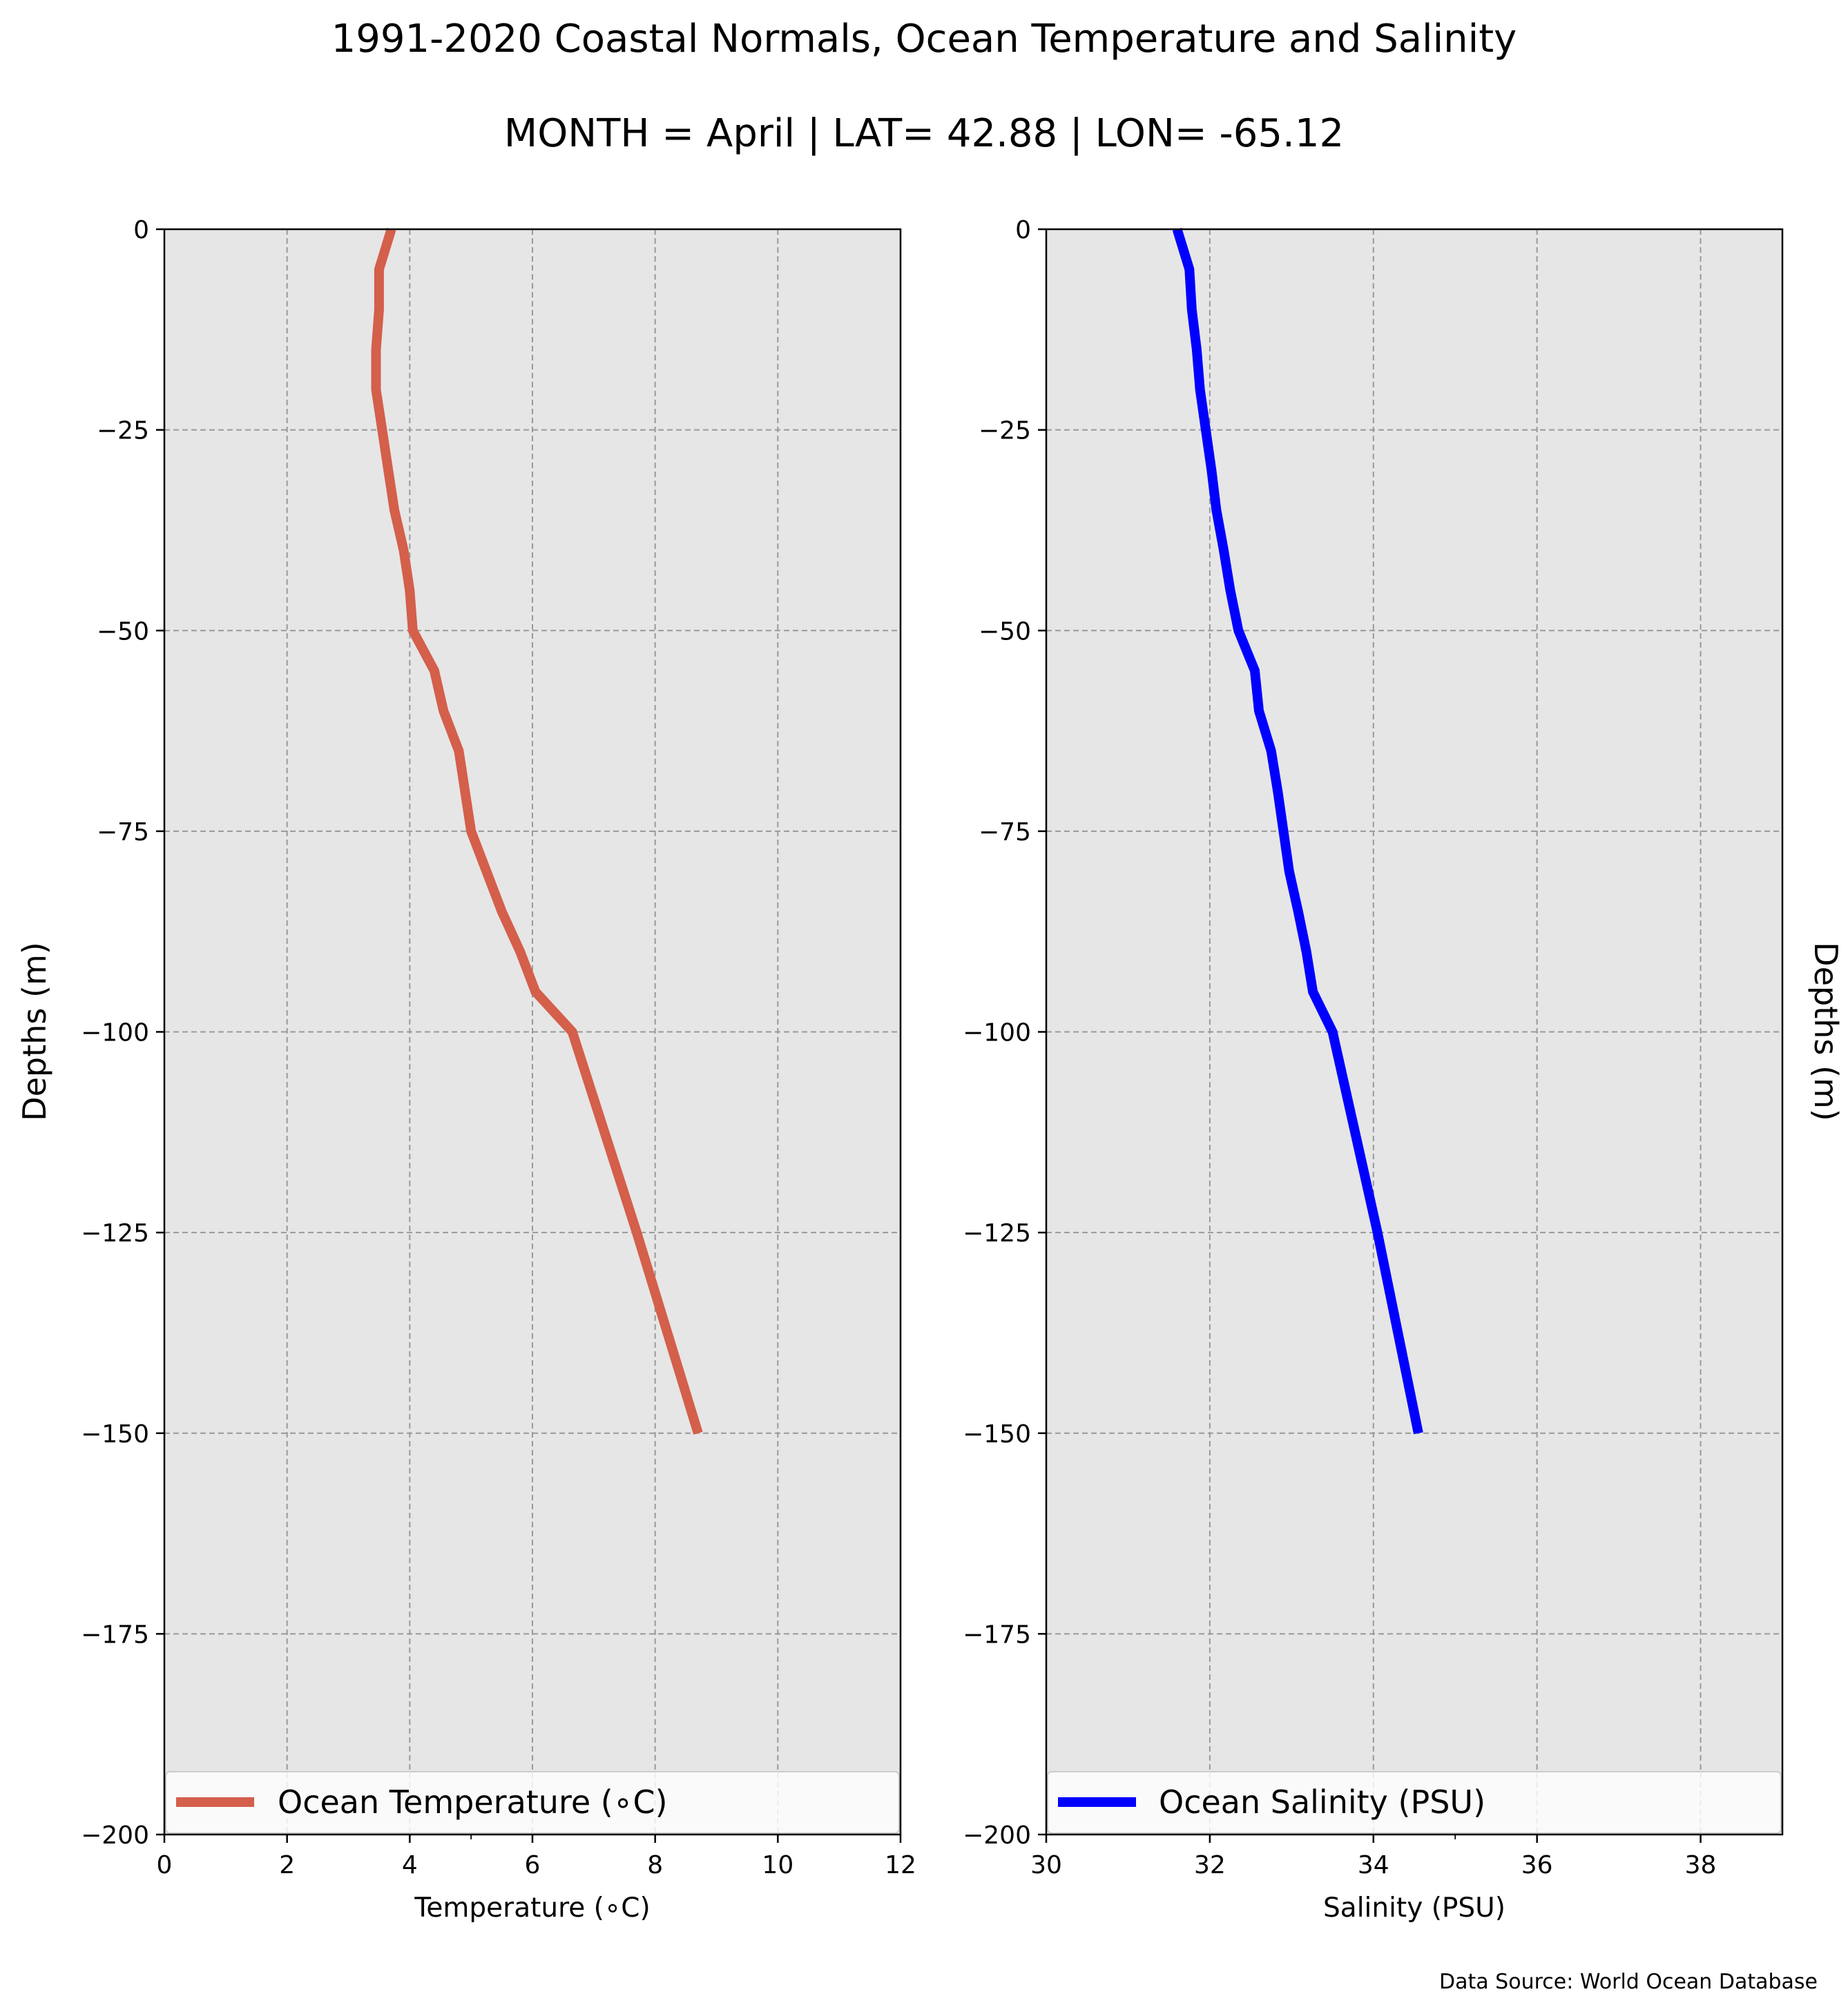 This screenshot has height=2003, width=1848. I want to click on salinity-x-tick-label: 38, so click(1701, 1865).